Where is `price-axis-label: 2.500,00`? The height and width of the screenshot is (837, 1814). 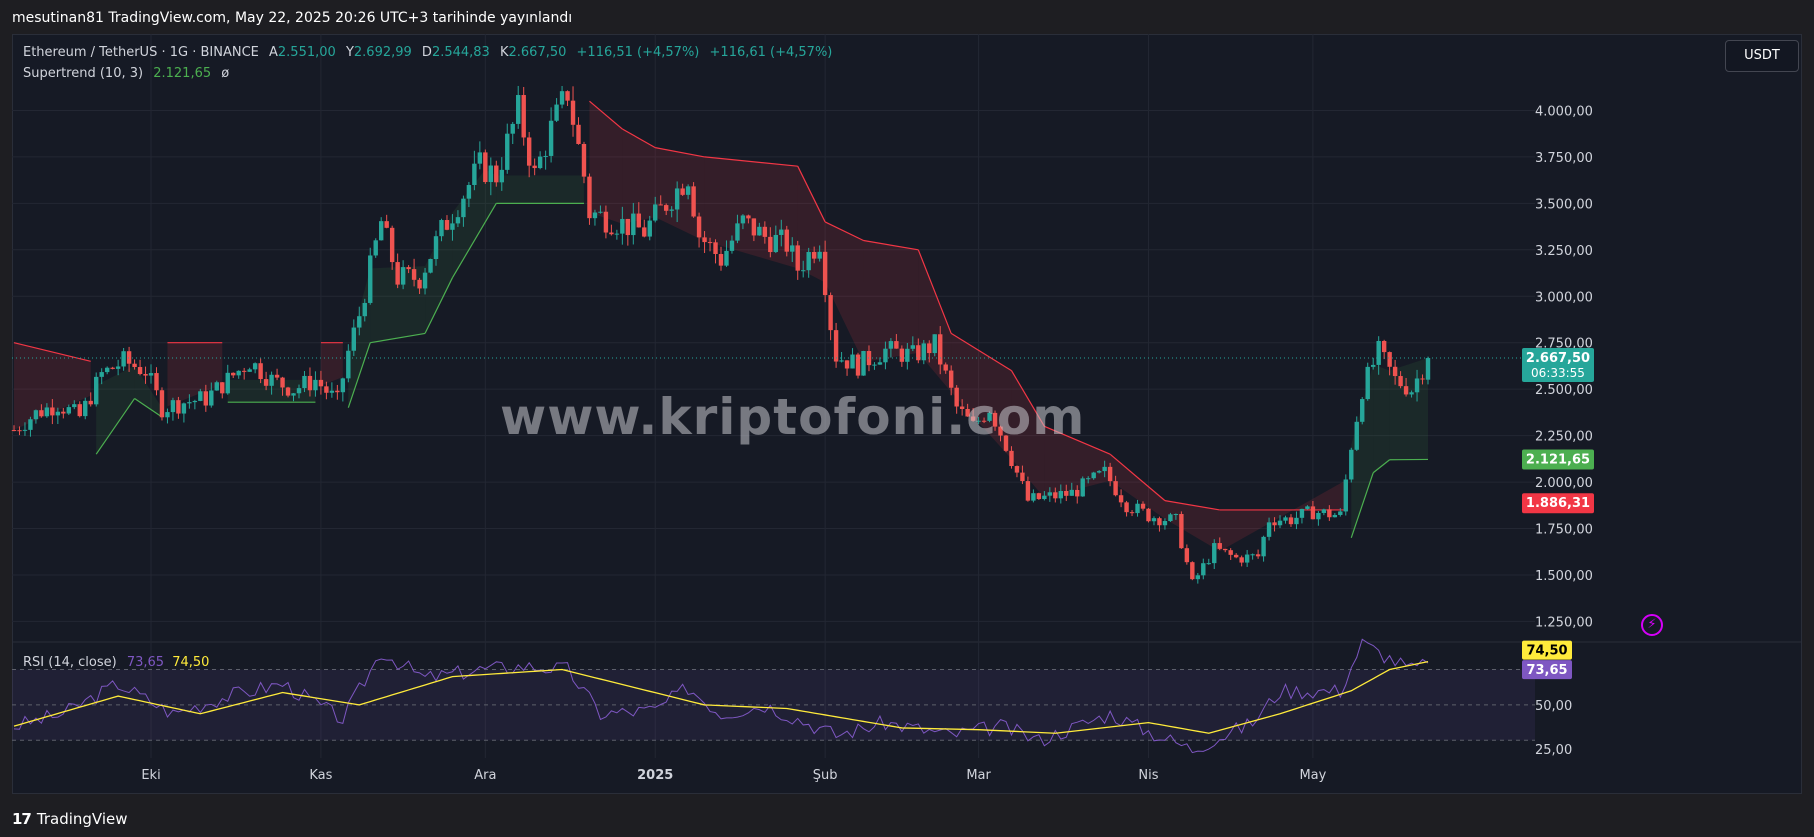
price-axis-label: 2.500,00 is located at coordinates (1564, 390).